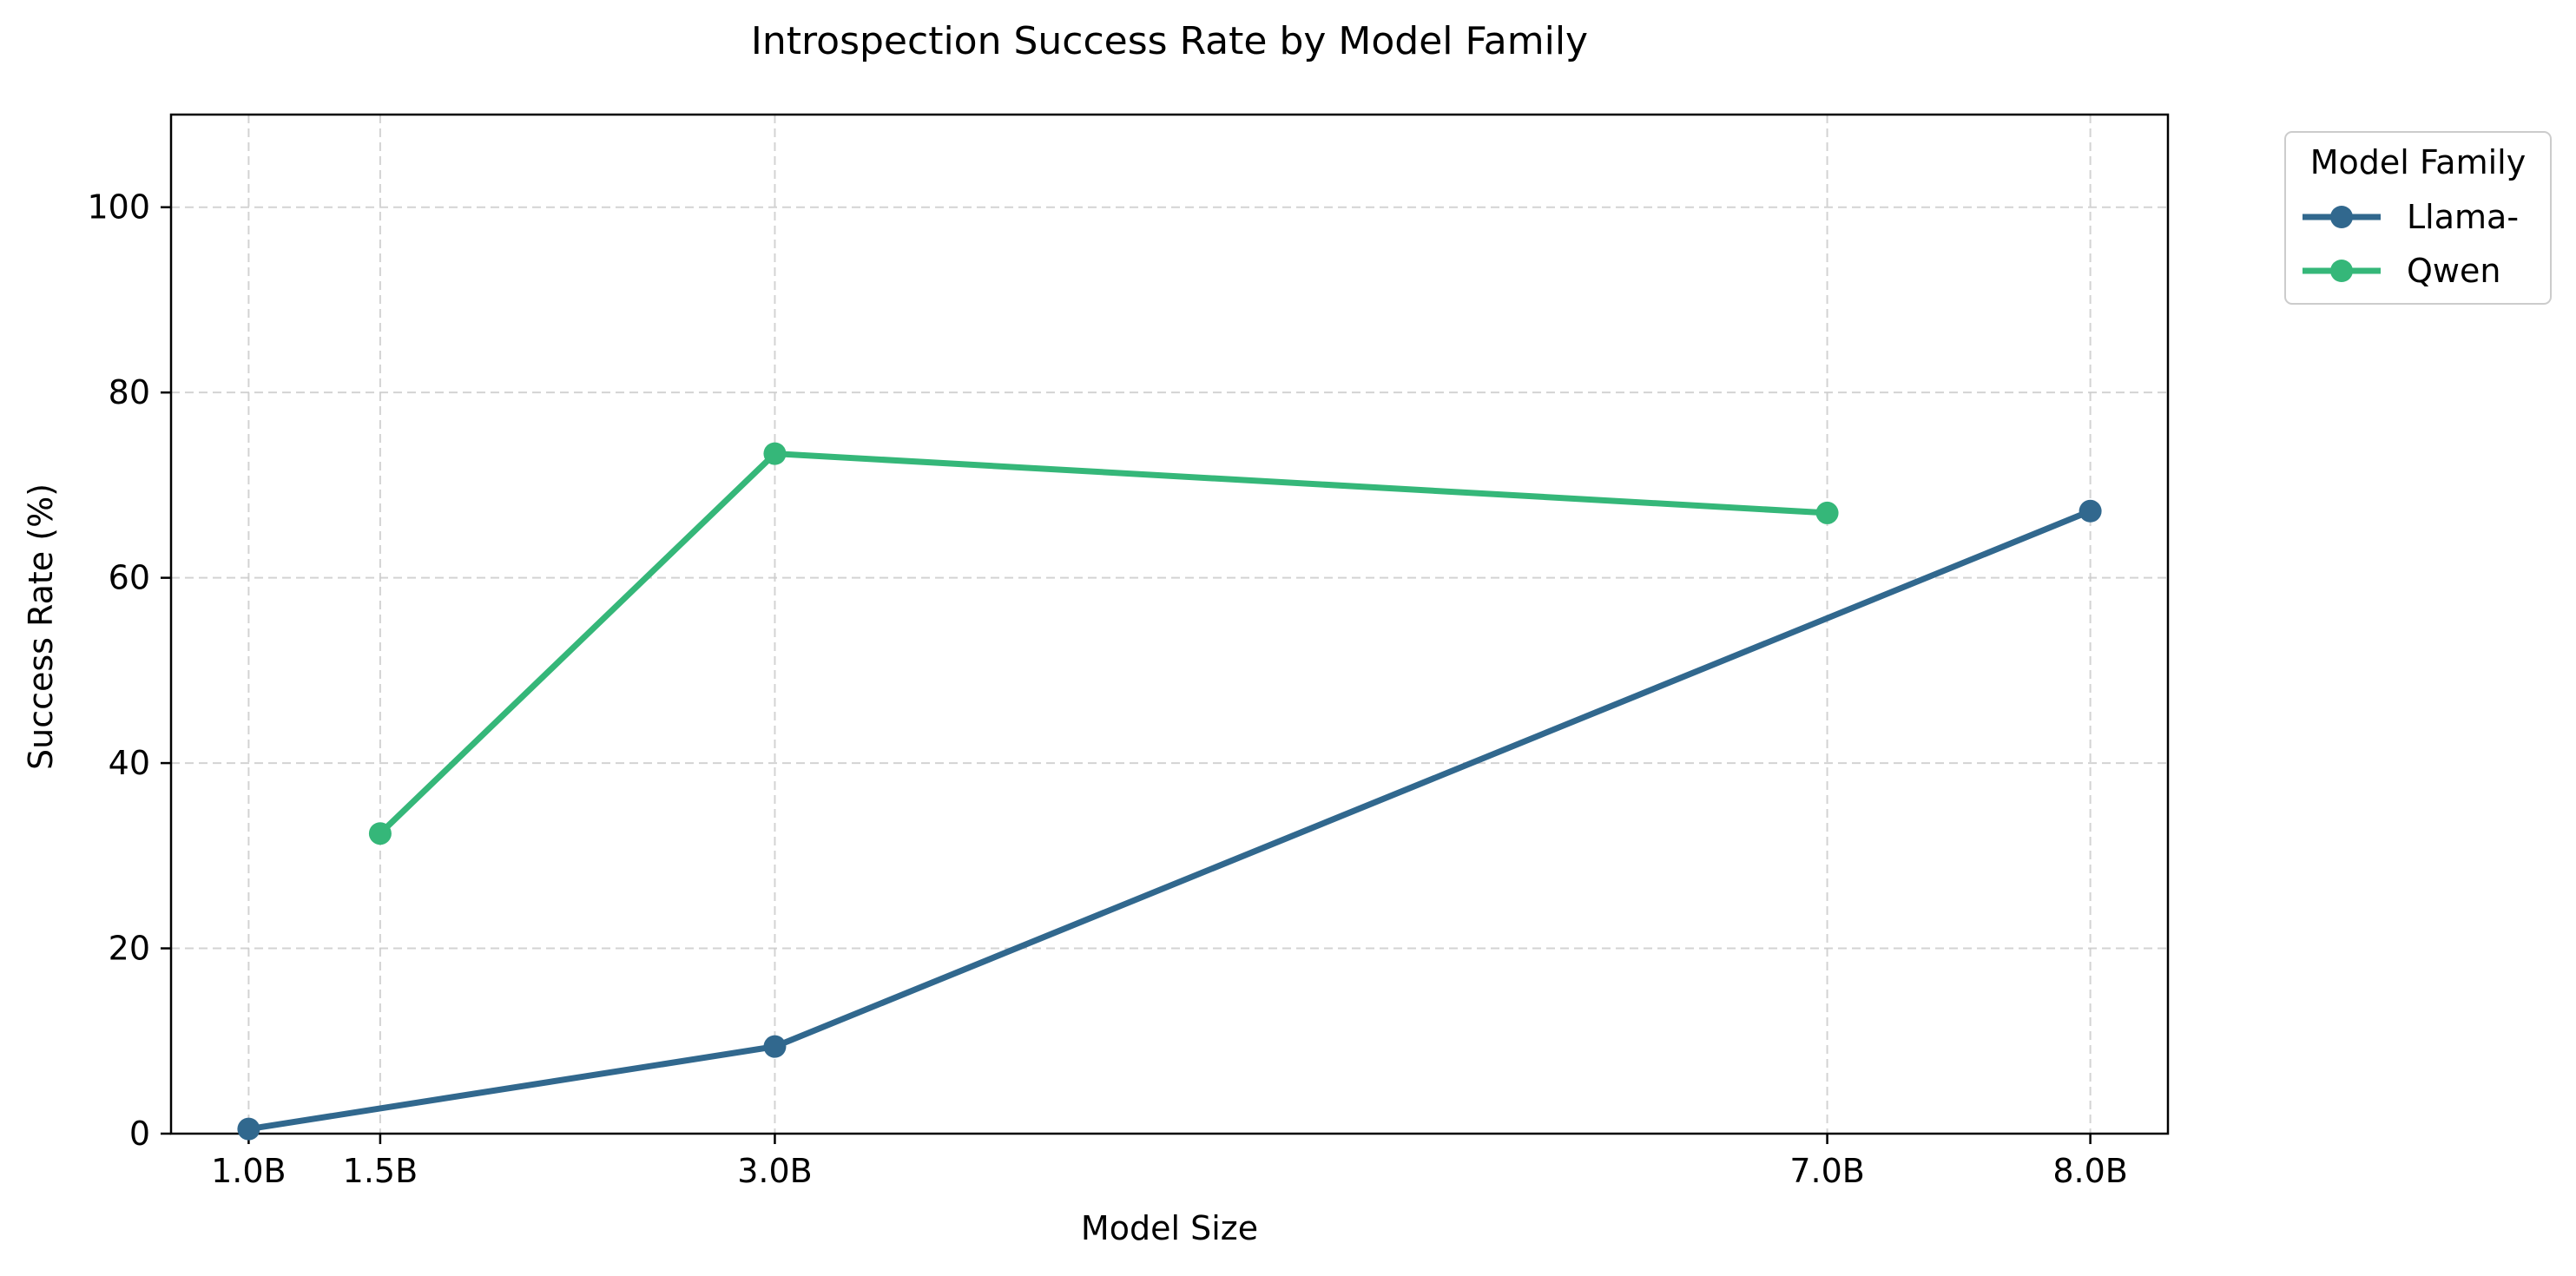 The height and width of the screenshot is (1276, 2576). What do you see at coordinates (2090, 1171) in the screenshot?
I see `x-tick-label: 8.0B` at bounding box center [2090, 1171].